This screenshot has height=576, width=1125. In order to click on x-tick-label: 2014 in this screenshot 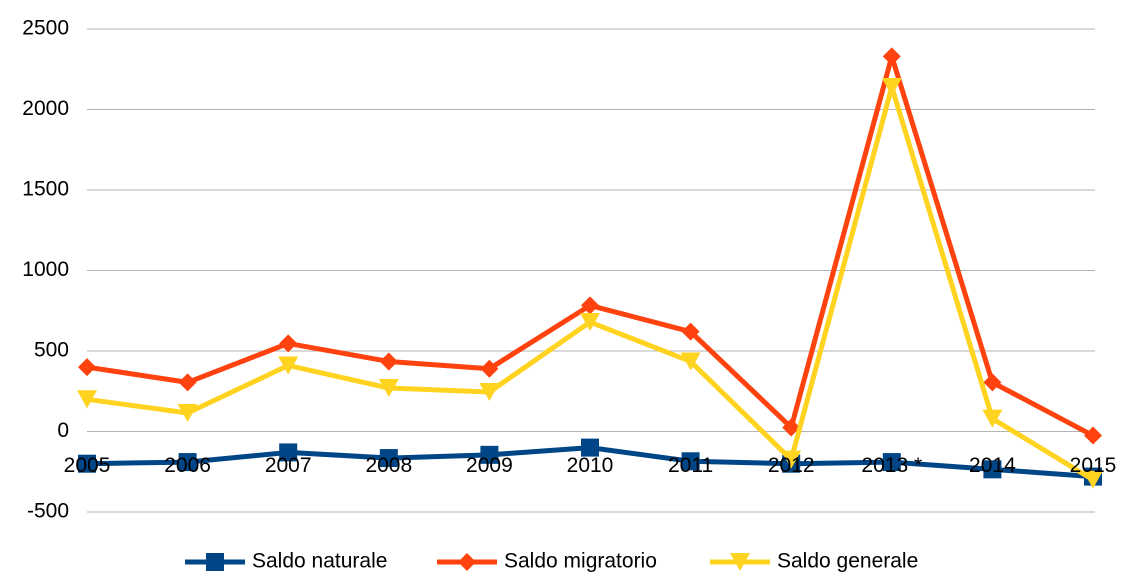, I will do `click(992, 465)`.